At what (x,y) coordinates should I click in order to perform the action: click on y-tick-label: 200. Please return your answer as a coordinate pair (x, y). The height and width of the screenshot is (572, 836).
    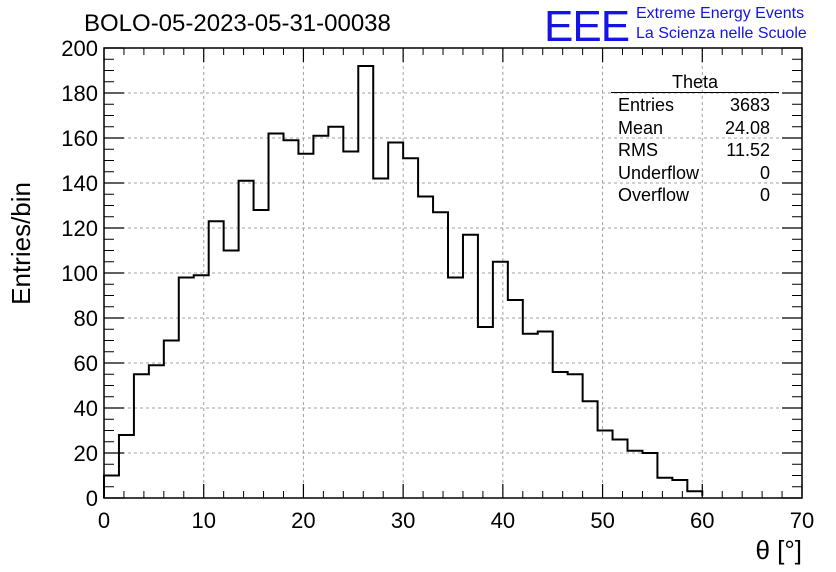
    Looking at the image, I should click on (79, 48).